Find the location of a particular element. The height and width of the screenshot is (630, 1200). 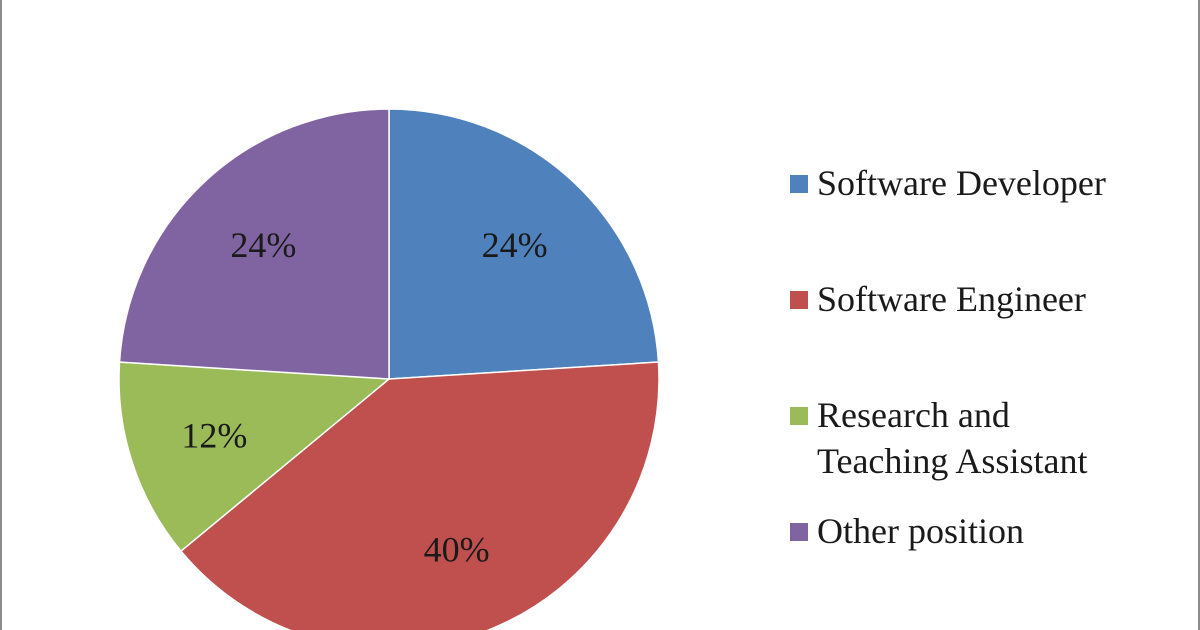

pie-slice-other-position is located at coordinates (254, 244).